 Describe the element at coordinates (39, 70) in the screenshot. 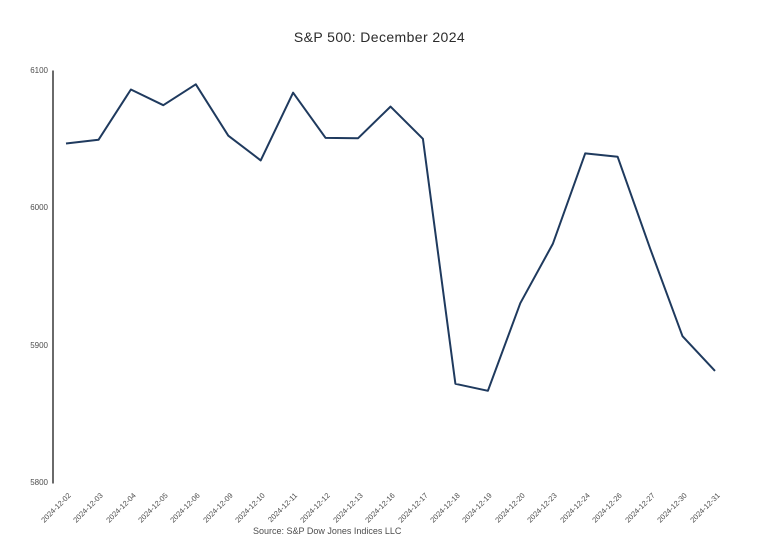

I see `y-tick-label-6100: 6100` at that location.